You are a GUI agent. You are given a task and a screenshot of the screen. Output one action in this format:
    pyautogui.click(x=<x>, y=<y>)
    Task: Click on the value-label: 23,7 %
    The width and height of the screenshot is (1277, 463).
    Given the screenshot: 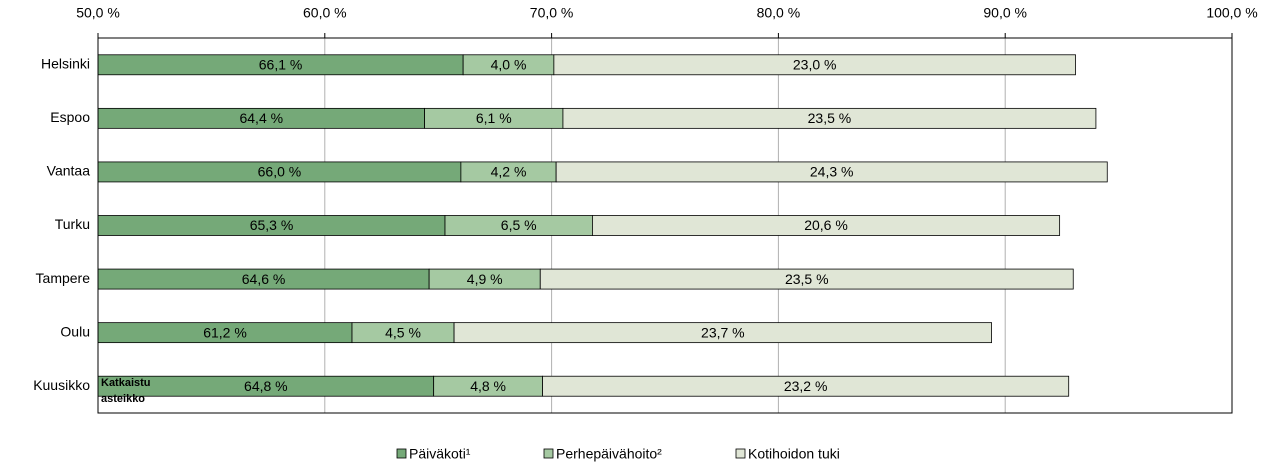 What is the action you would take?
    pyautogui.click(x=723, y=332)
    